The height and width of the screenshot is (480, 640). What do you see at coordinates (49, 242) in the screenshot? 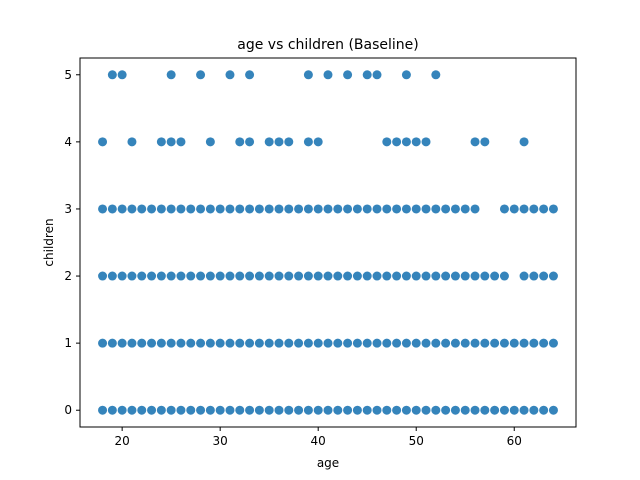
I see `y-axis-label: children` at bounding box center [49, 242].